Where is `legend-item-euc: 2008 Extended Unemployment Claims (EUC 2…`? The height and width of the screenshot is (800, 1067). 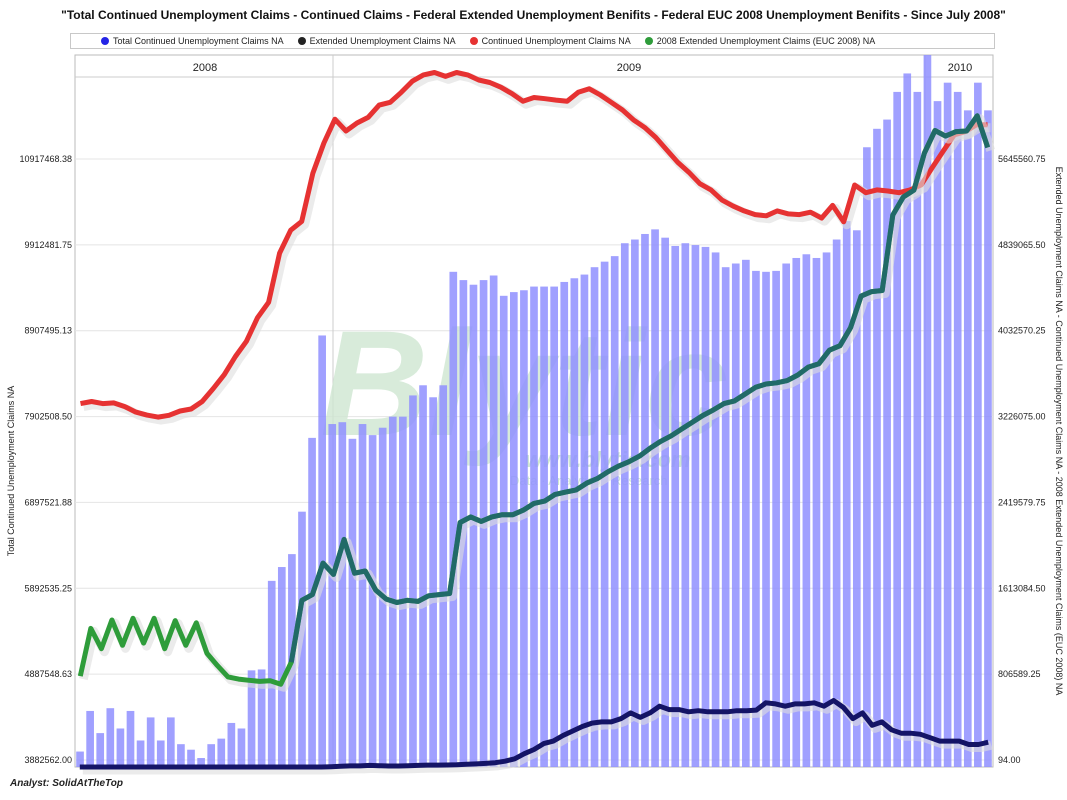 legend-item-euc: 2008 Extended Unemployment Claims (EUC 2… is located at coordinates (760, 41).